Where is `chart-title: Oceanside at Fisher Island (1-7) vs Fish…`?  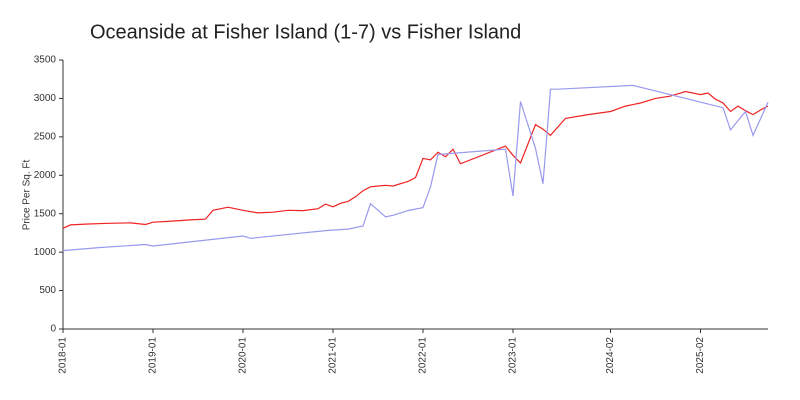 chart-title: Oceanside at Fisher Island (1-7) vs Fish… is located at coordinates (305, 32).